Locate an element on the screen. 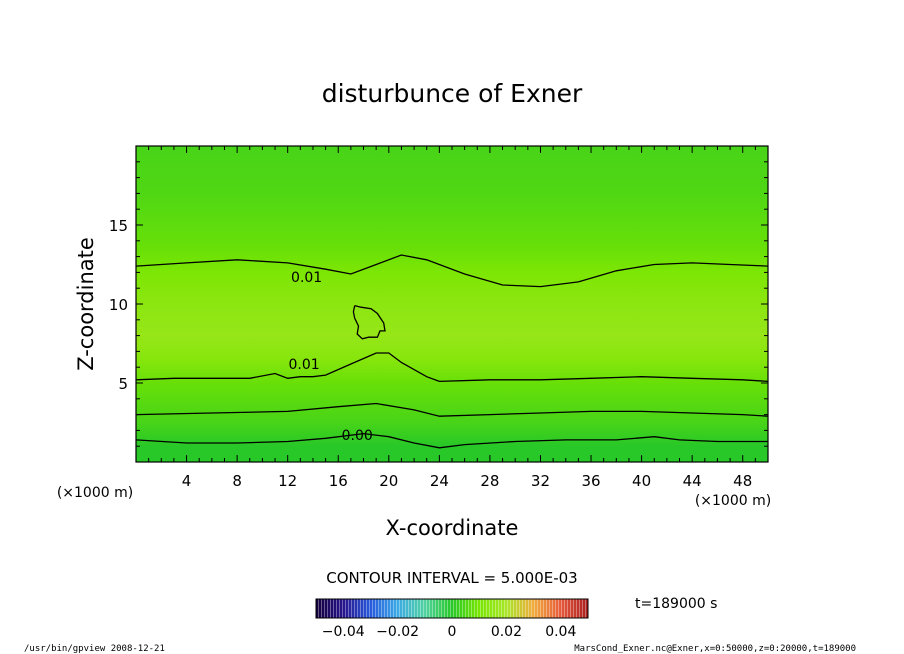 This screenshot has width=904, height=654. x-tick-label: 20 is located at coordinates (388, 481).